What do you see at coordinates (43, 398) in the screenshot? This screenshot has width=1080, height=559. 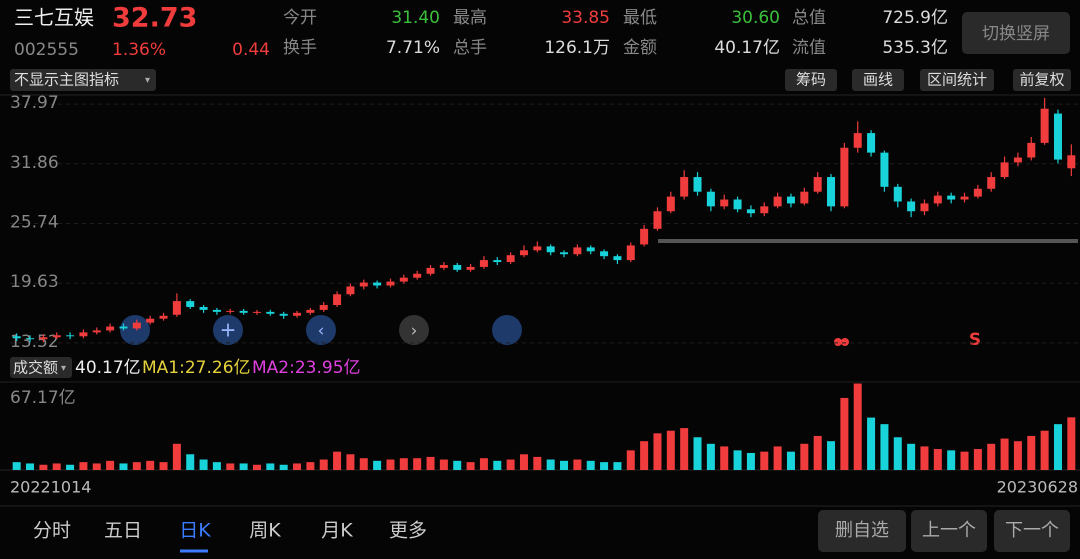 I see `vol-tick-label: 67.17亿` at bounding box center [43, 398].